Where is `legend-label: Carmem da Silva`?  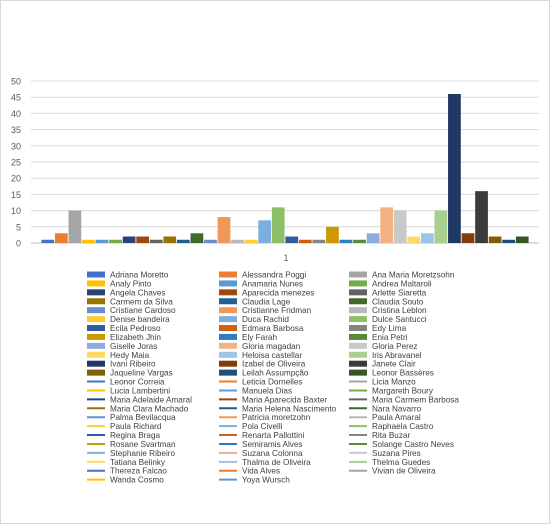 legend-label: Carmem da Silva is located at coordinates (141, 301).